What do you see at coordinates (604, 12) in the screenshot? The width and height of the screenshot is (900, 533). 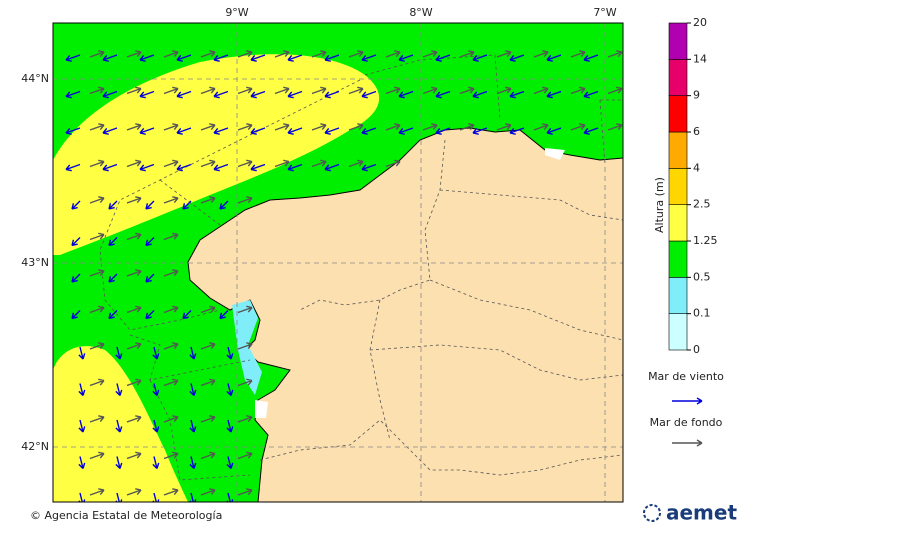 I see `lon-label: 7°W` at bounding box center [604, 12].